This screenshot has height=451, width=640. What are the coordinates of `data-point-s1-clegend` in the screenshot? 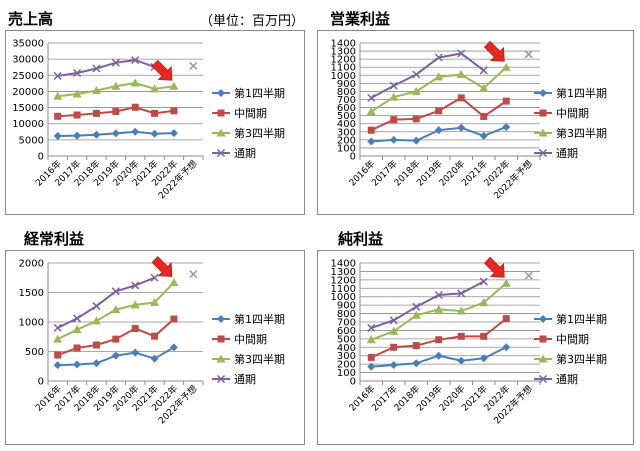 It's located at (543, 339).